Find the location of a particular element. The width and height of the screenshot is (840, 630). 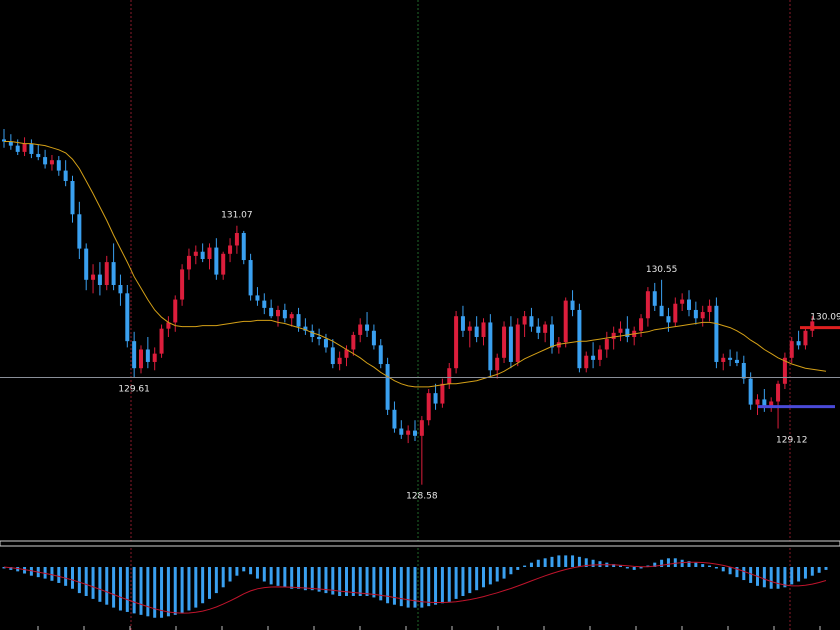

price-label: 129.61 is located at coordinates (134, 390).